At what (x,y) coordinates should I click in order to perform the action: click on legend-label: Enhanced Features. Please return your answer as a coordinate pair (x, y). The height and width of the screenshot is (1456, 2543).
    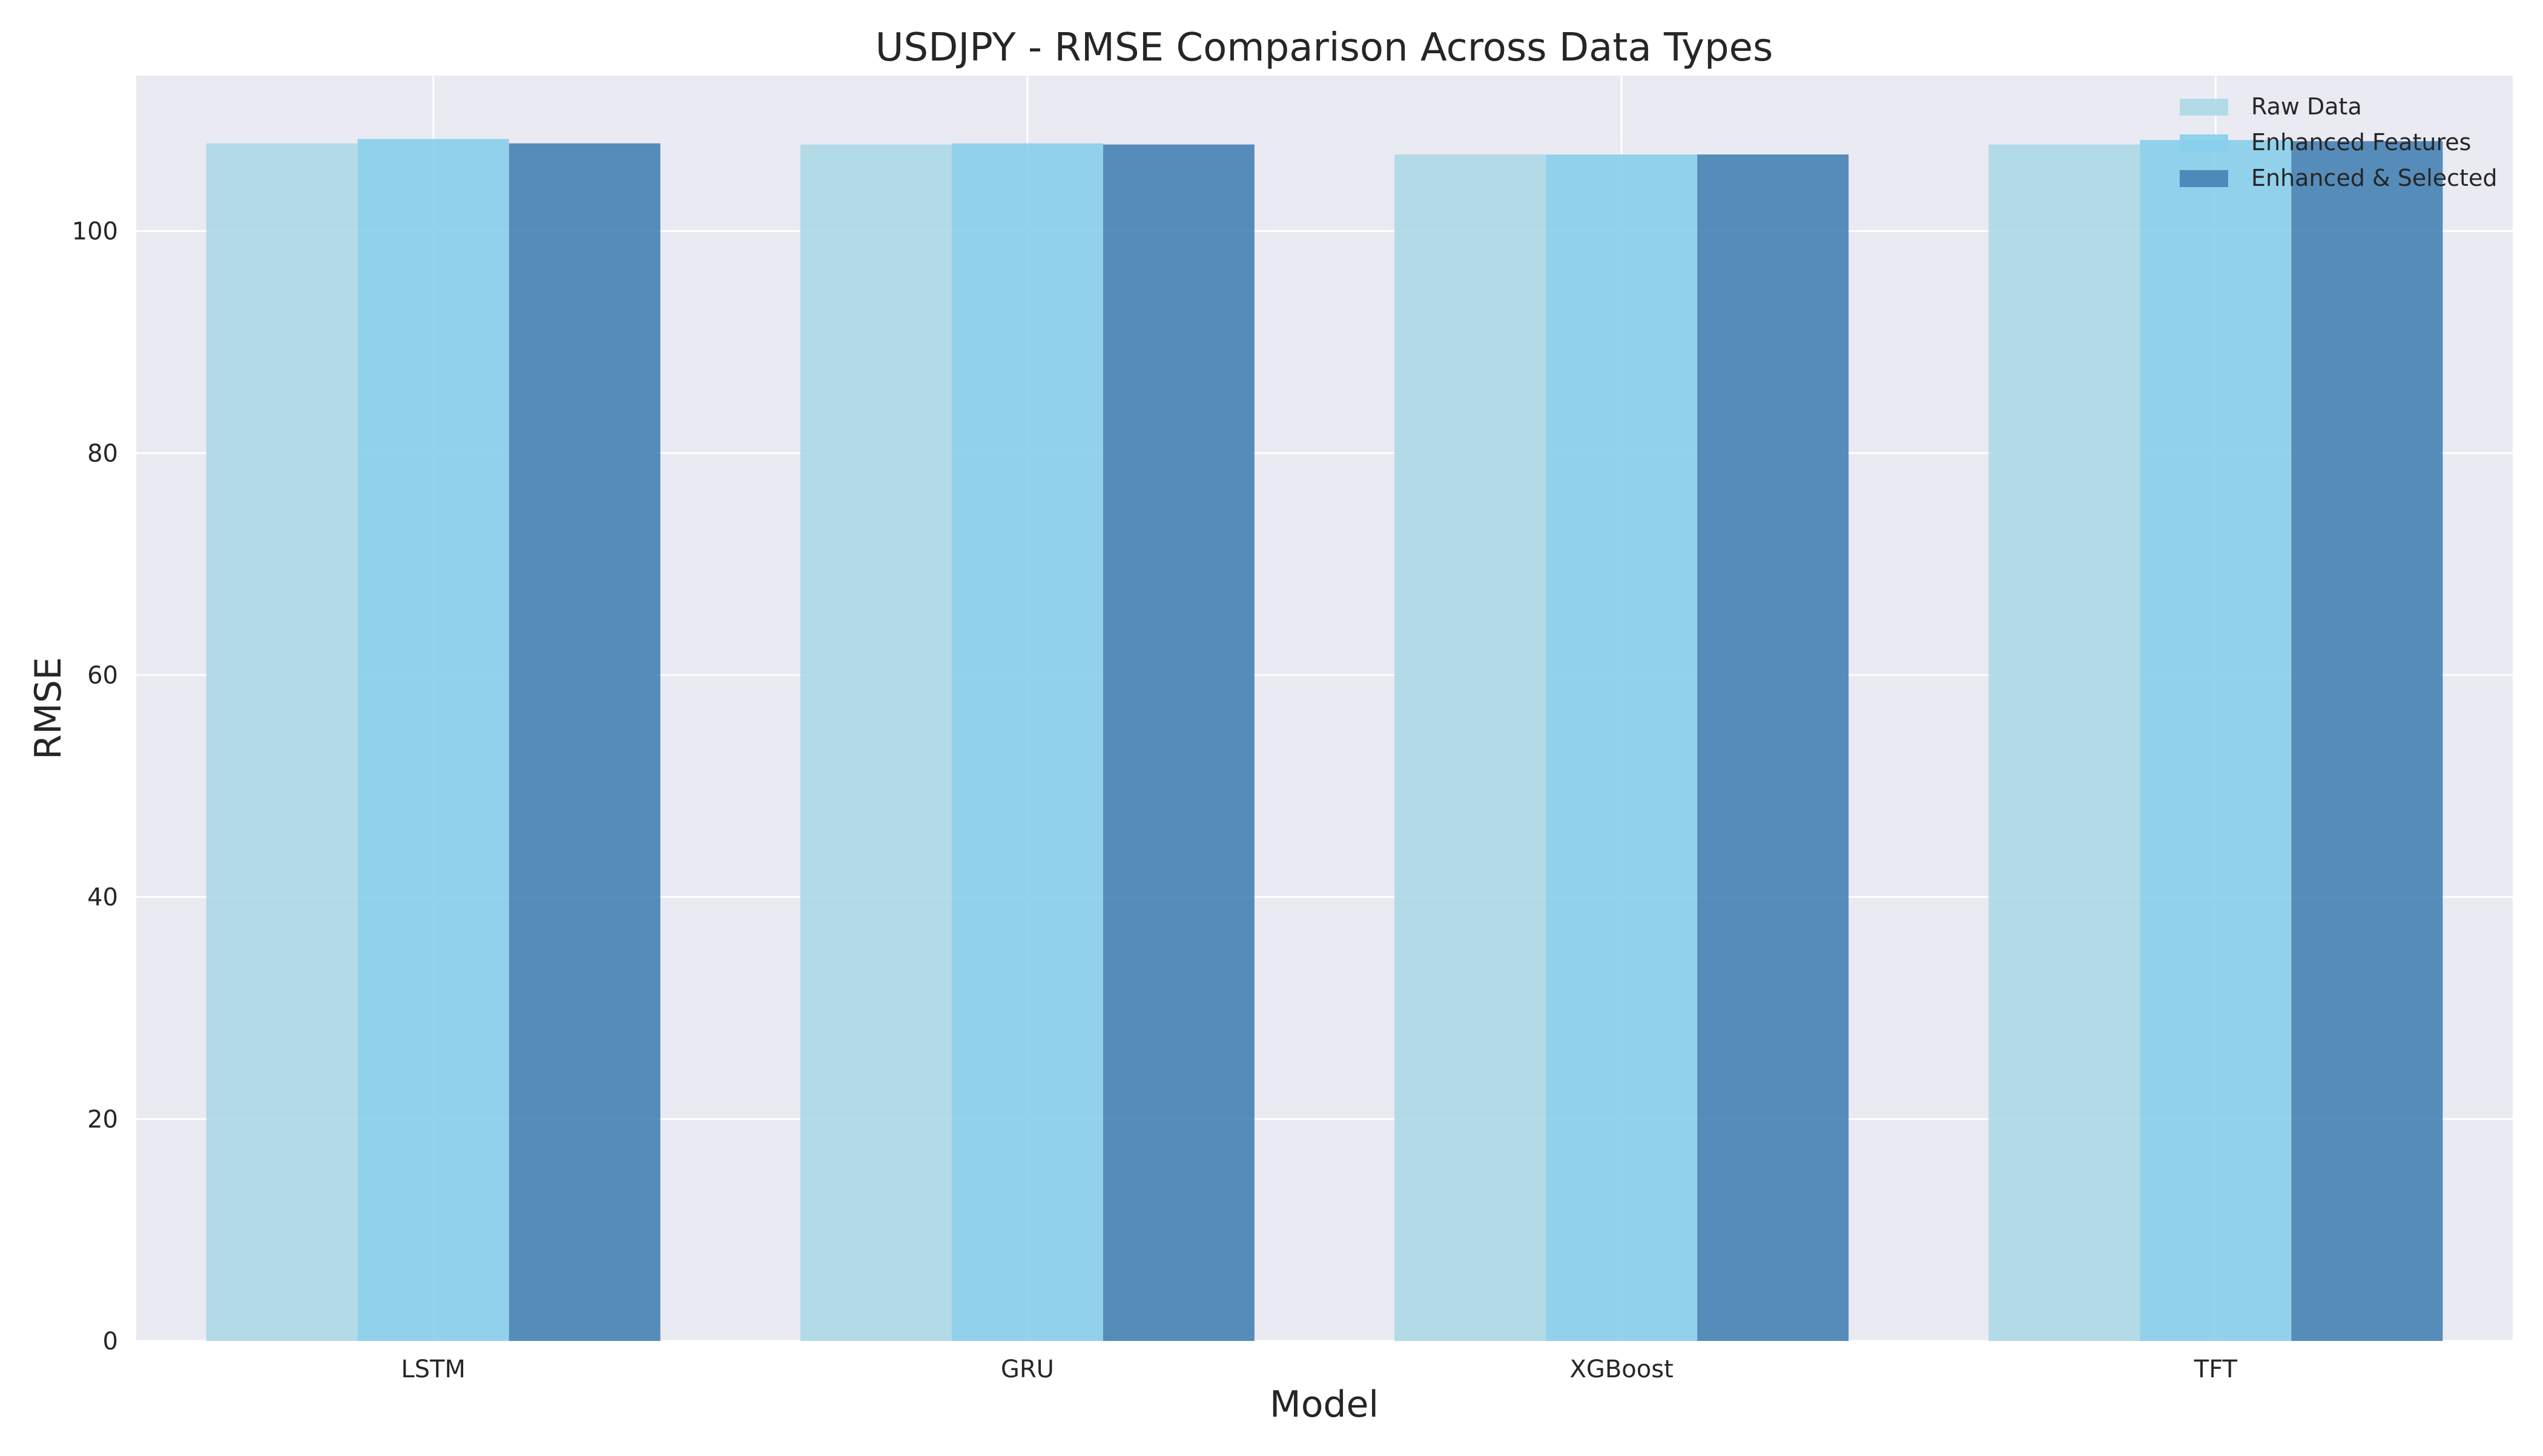
    Looking at the image, I should click on (2361, 142).